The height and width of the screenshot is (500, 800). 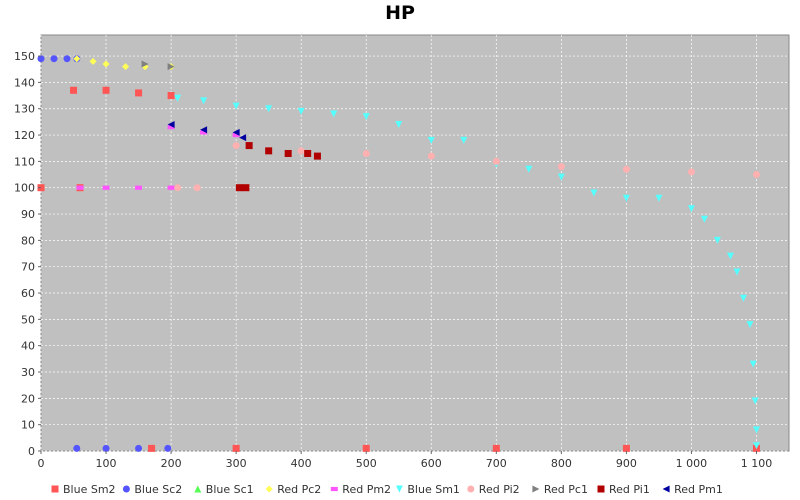 What do you see at coordinates (293, 489) in the screenshot?
I see `legend-item-red-pc2: Red Pc2` at bounding box center [293, 489].